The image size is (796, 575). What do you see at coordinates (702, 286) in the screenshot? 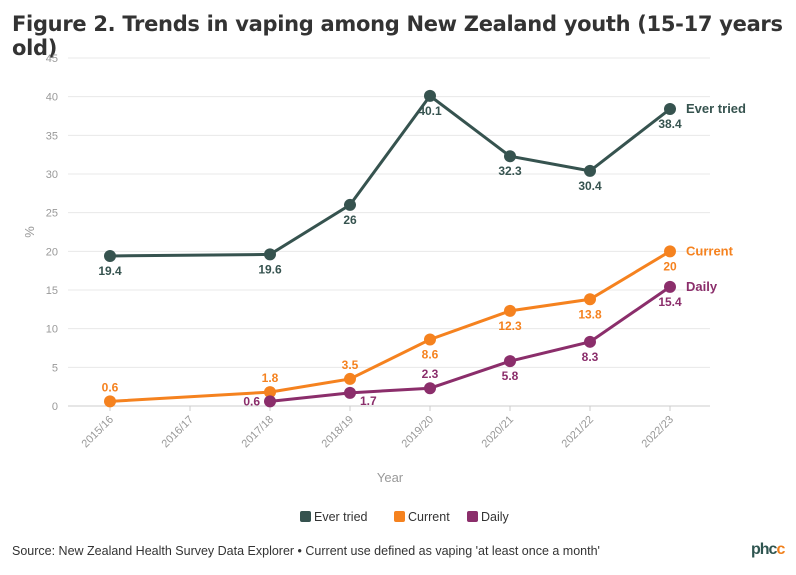
I see `daily-series-label: Daily` at bounding box center [702, 286].